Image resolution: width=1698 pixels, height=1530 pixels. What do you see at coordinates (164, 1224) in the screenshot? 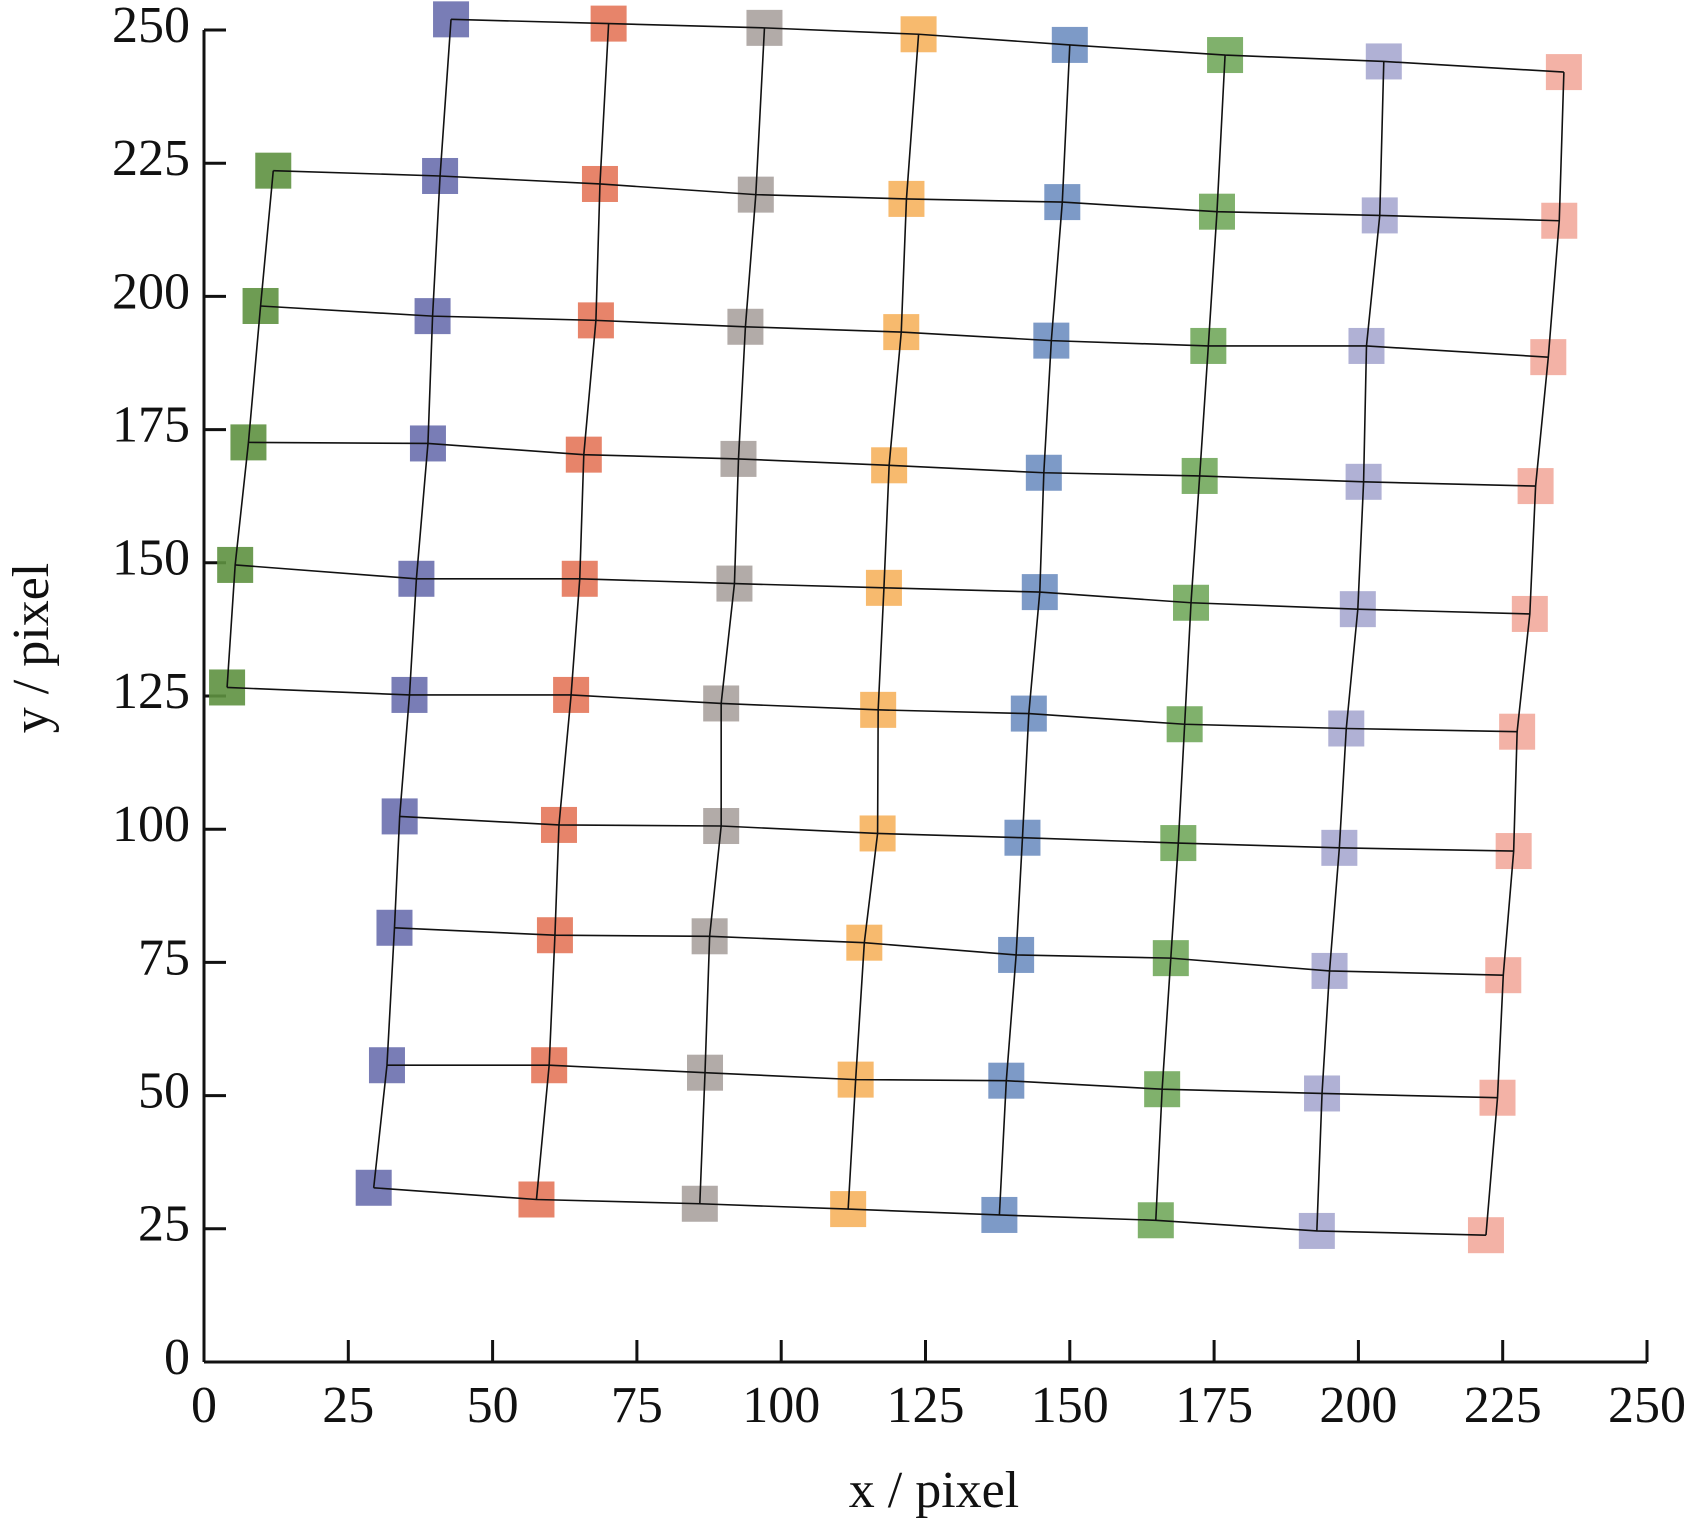
I see `y-tick-label: 25` at bounding box center [164, 1224].